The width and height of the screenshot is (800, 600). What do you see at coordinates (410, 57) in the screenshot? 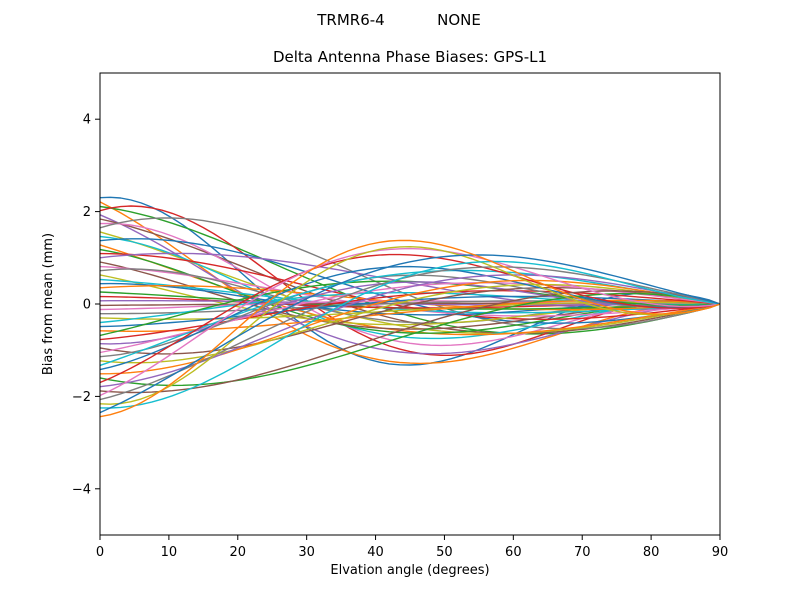
I see `axes-title: Delta Antenna Phase Biases: GPS-L1` at bounding box center [410, 57].